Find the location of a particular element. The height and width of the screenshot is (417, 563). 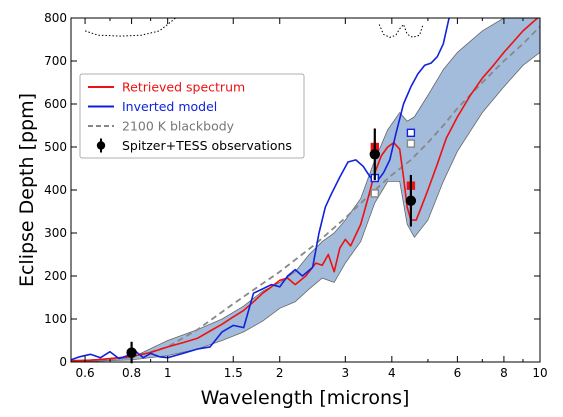

legend-label-1: Retrieved spectrum is located at coordinates (183, 87).